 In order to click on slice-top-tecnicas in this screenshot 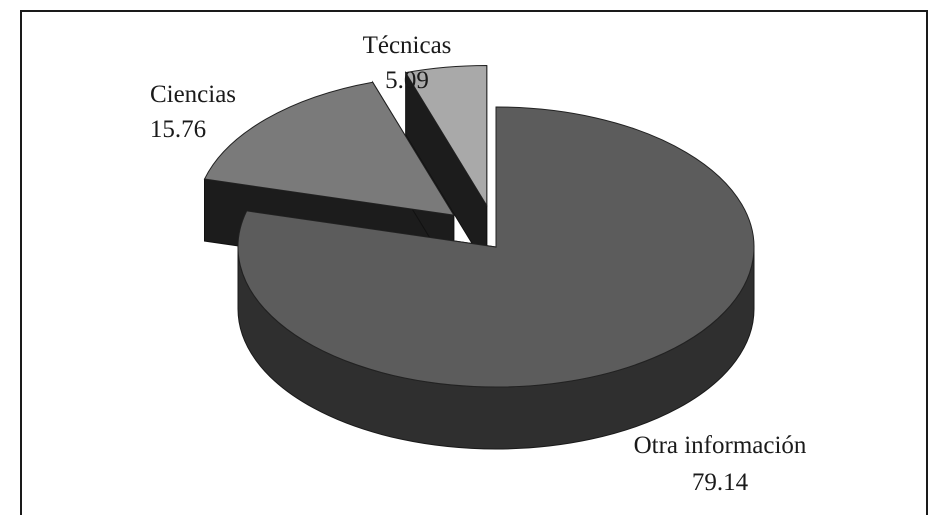, I will do `click(446, 136)`.